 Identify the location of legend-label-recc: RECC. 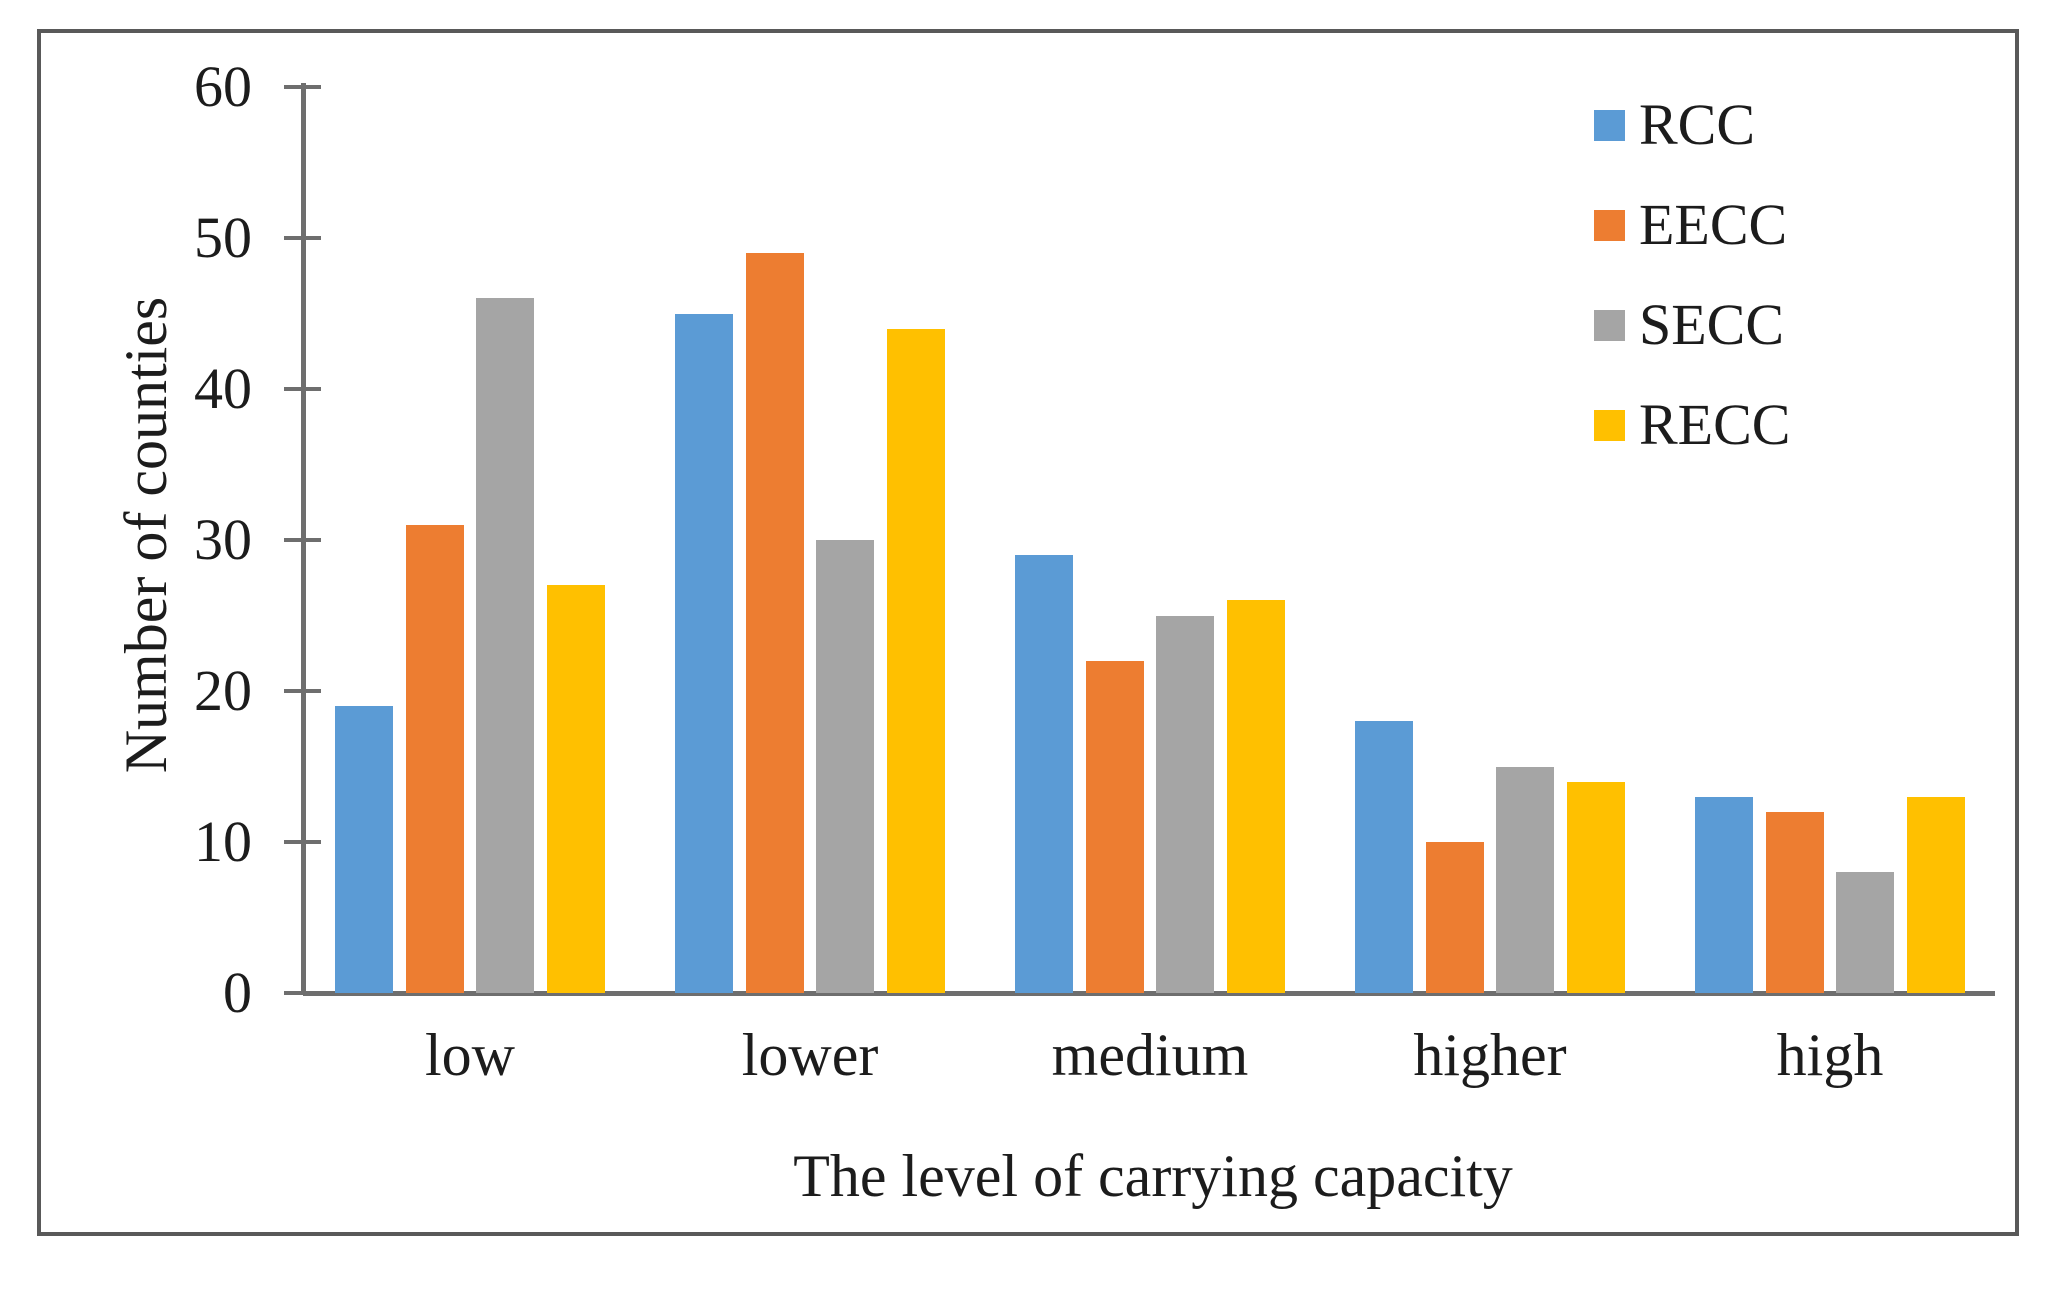
(1715, 424).